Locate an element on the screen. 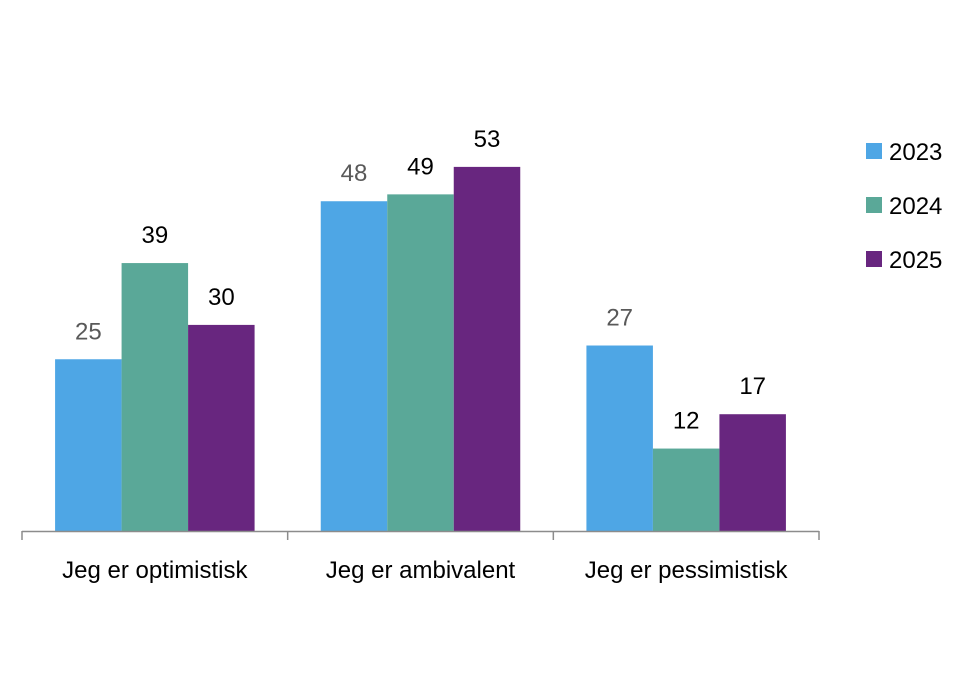 The width and height of the screenshot is (980, 674). data-label-2024-0: 39 is located at coordinates (154, 235).